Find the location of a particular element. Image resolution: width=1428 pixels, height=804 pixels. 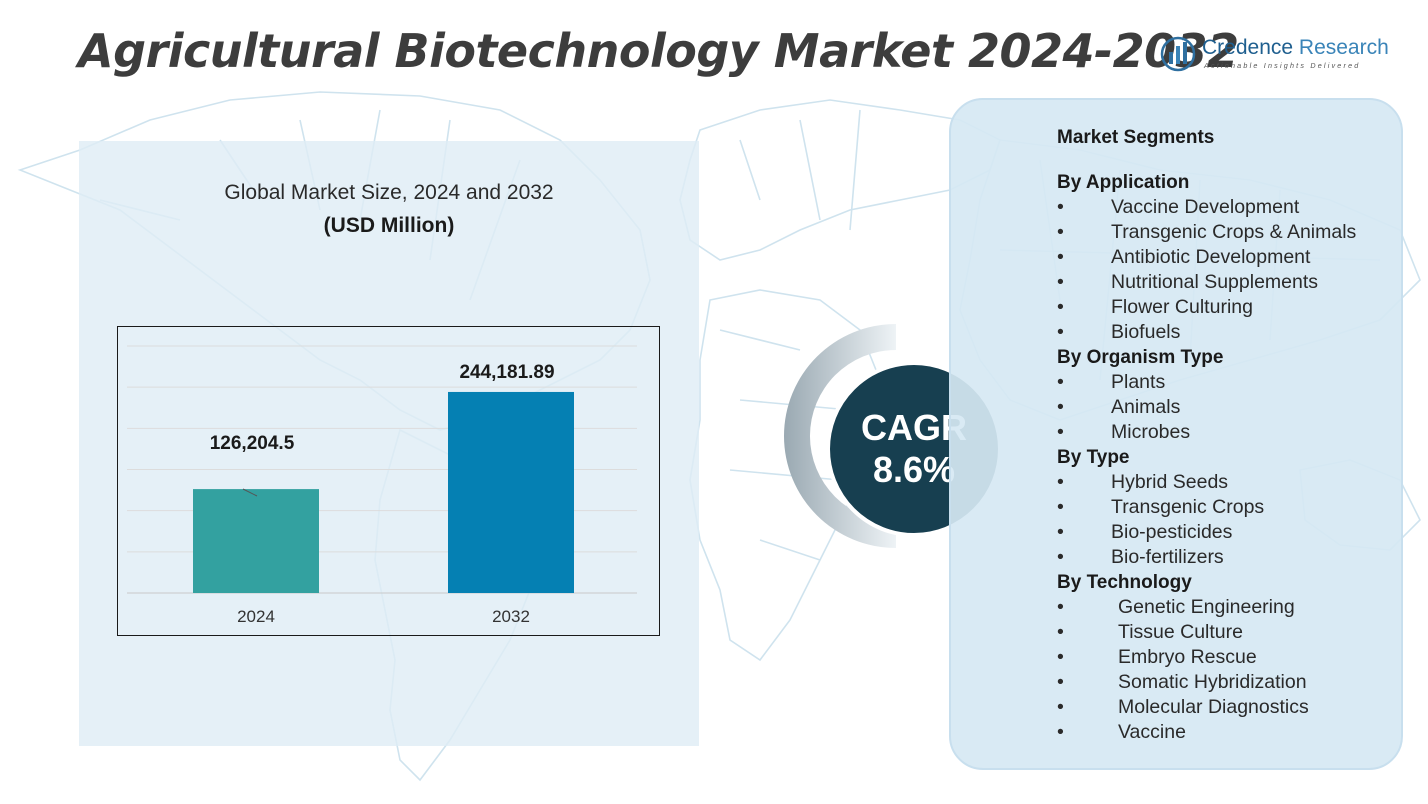

bar-chart: 126,204.5 2024 244,181.89 2032 is located at coordinates (388, 481).